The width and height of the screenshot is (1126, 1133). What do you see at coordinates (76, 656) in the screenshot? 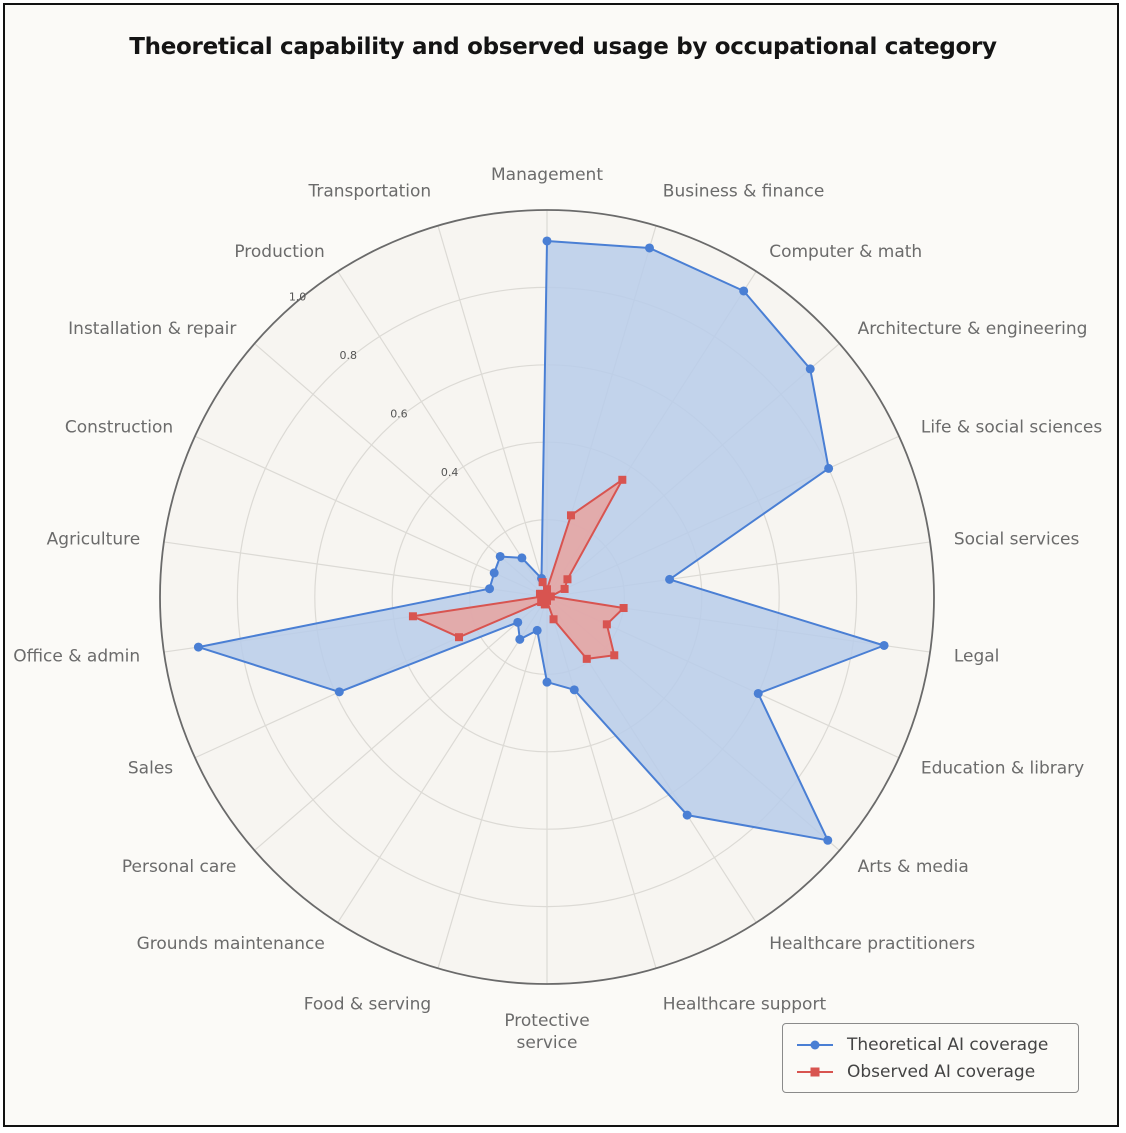
I see `category-label-office-and-admin: Office & admin` at bounding box center [76, 656].